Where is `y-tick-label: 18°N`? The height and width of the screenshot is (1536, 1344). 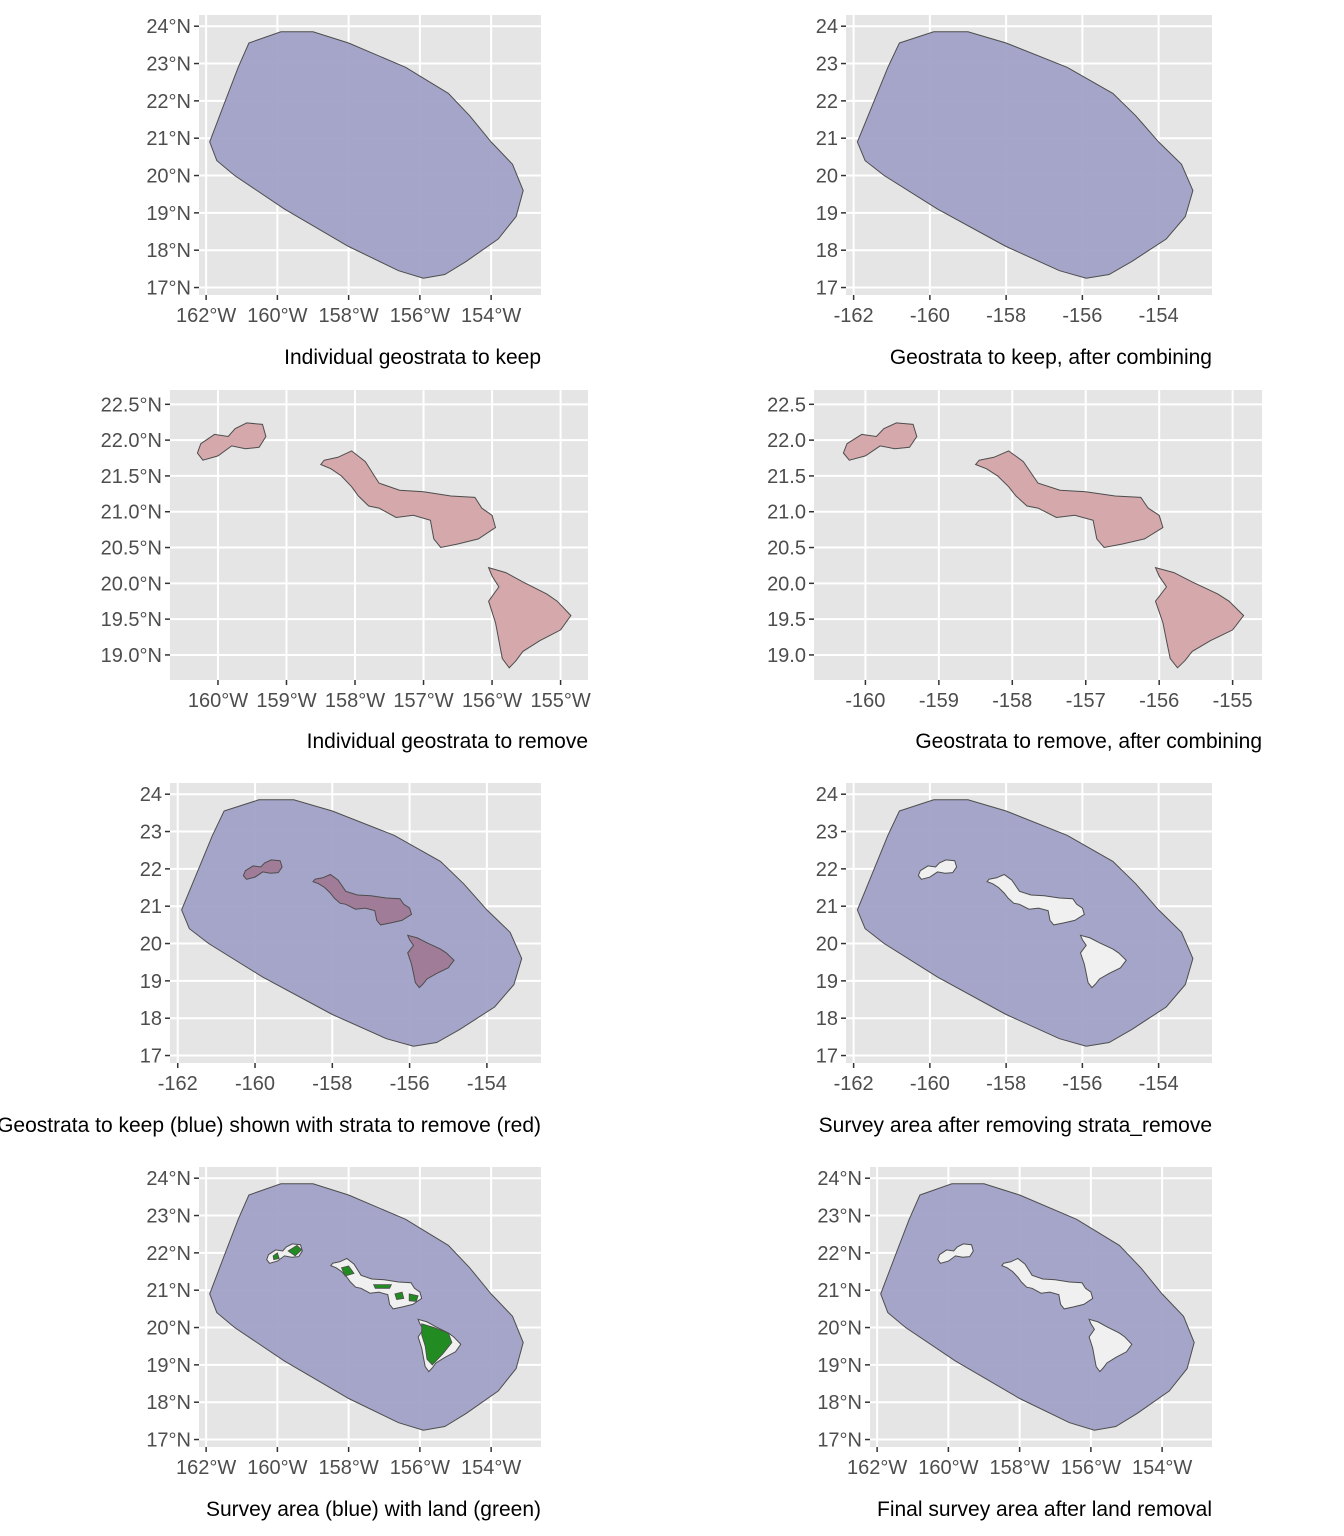 y-tick-label: 18°N is located at coordinates (168, 1403).